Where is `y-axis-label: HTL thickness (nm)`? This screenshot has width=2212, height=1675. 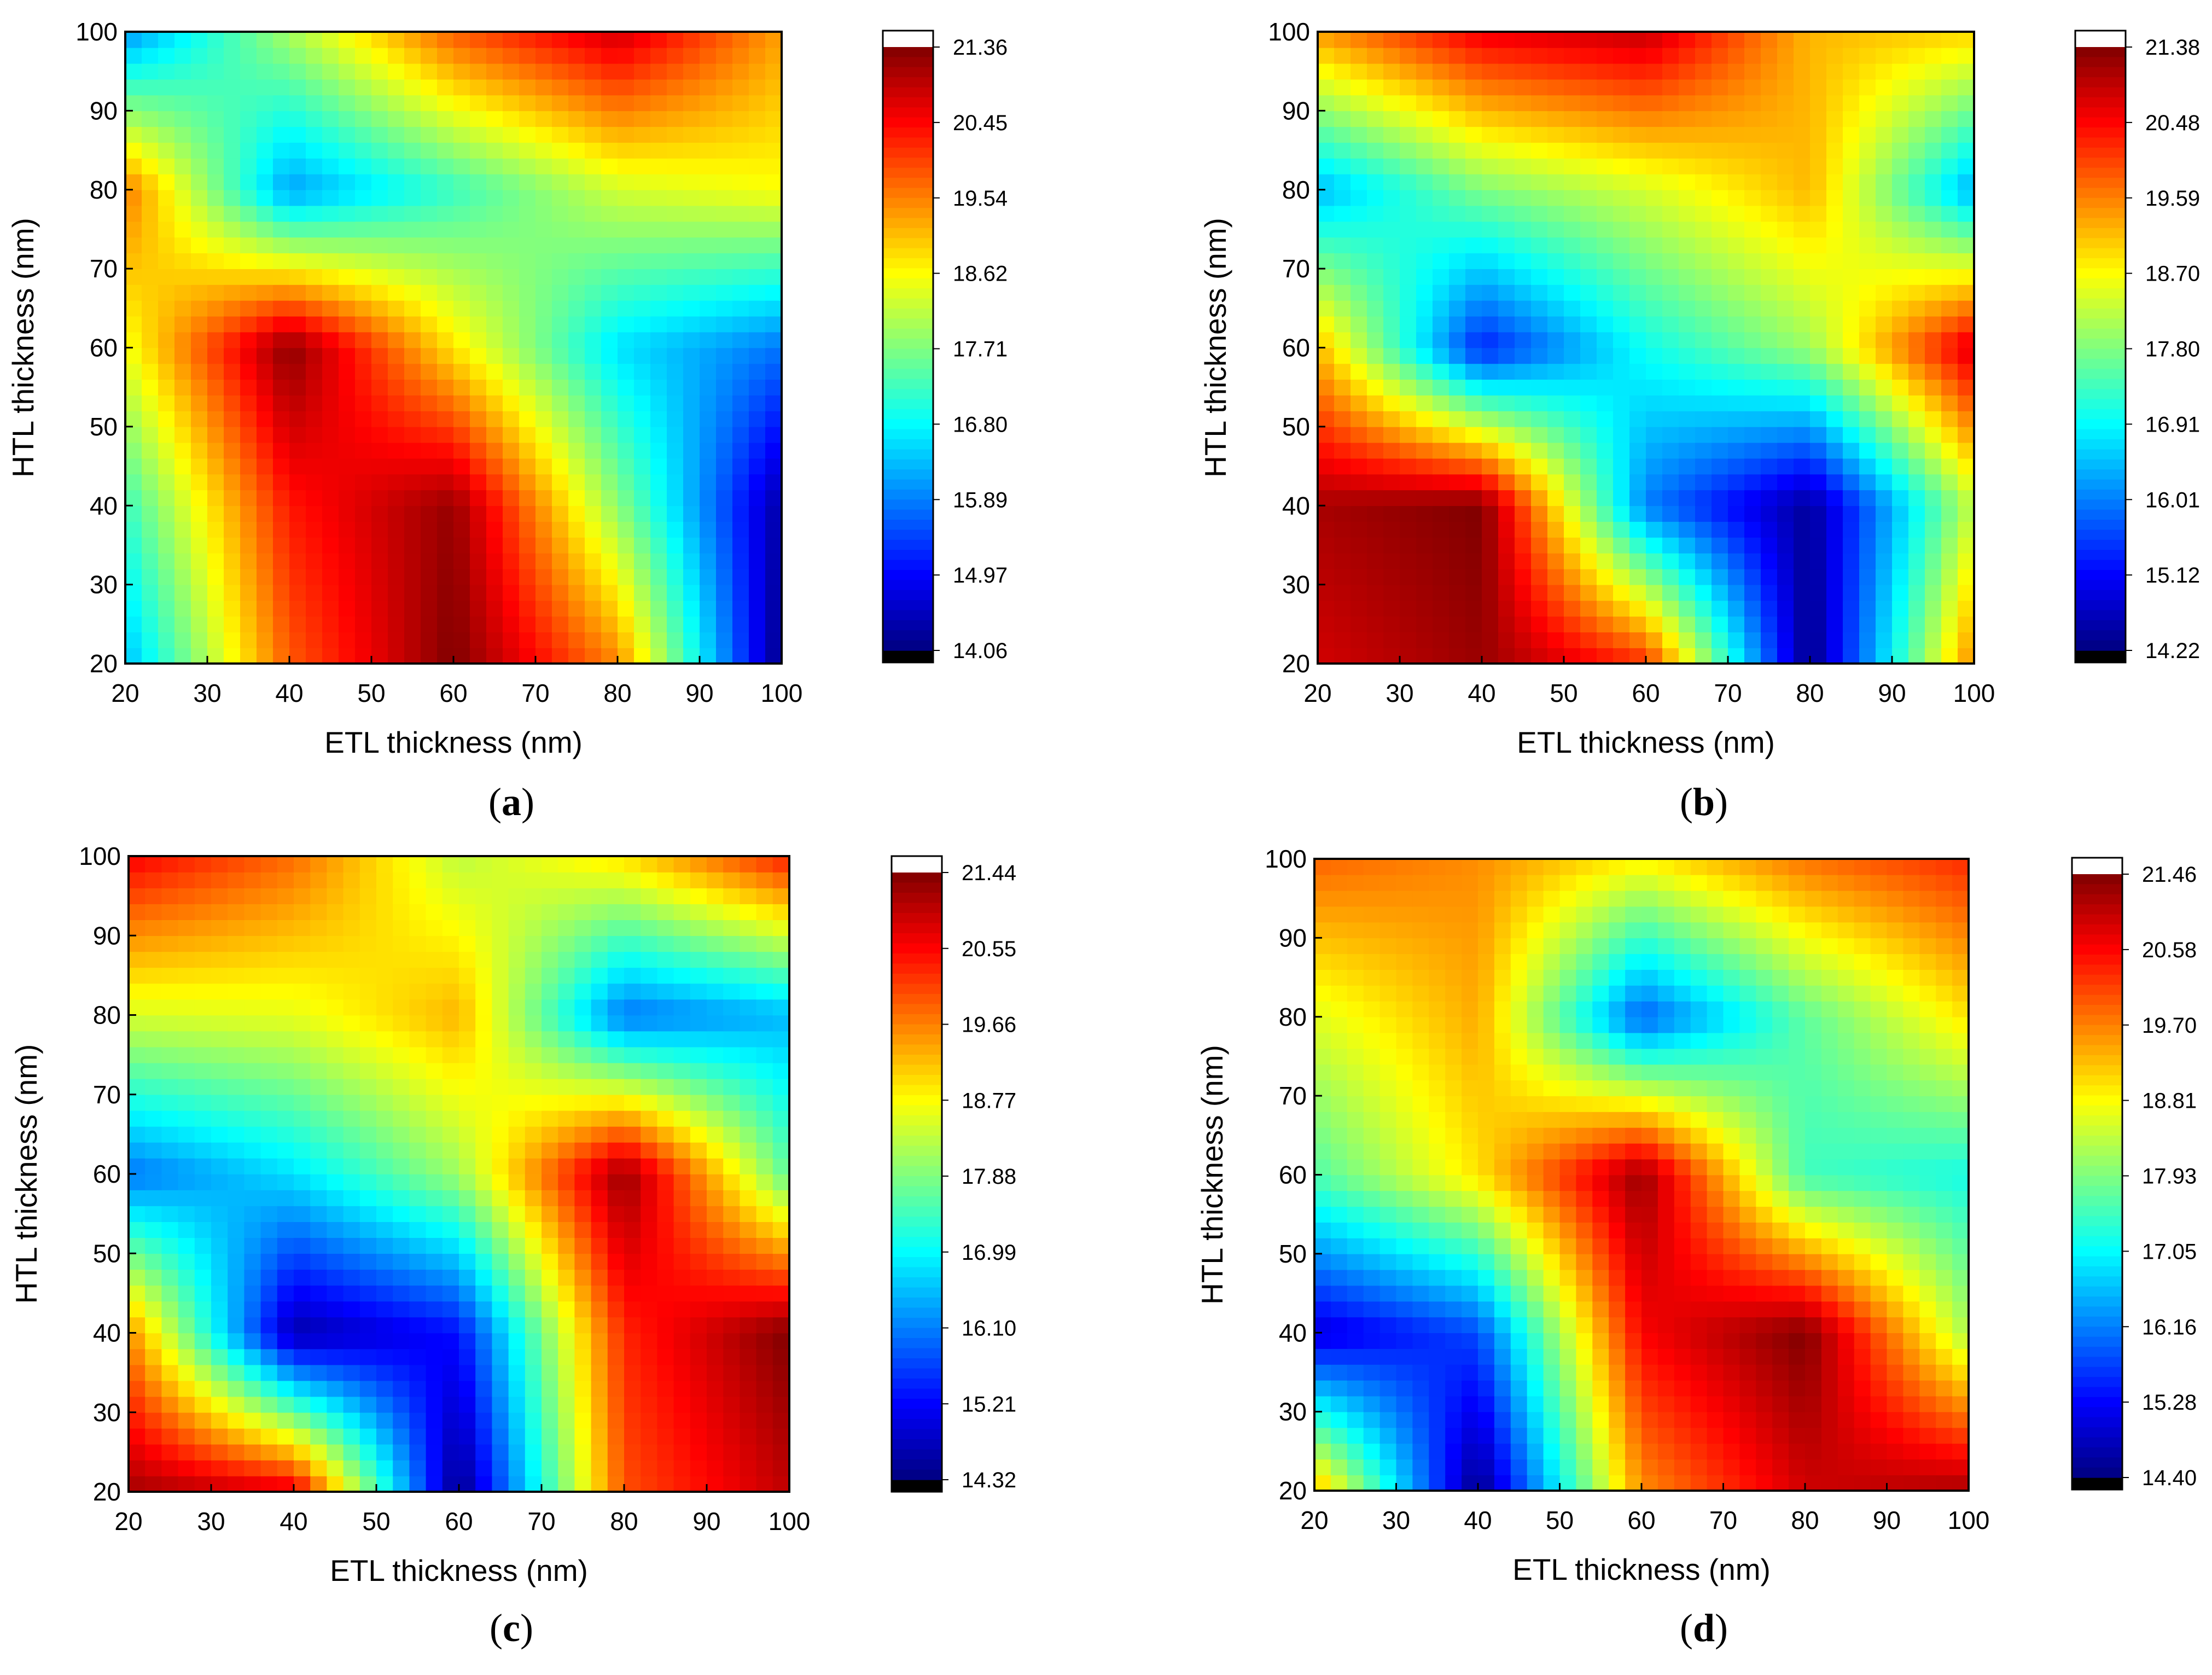 y-axis-label: HTL thickness (nm) is located at coordinates (23, 348).